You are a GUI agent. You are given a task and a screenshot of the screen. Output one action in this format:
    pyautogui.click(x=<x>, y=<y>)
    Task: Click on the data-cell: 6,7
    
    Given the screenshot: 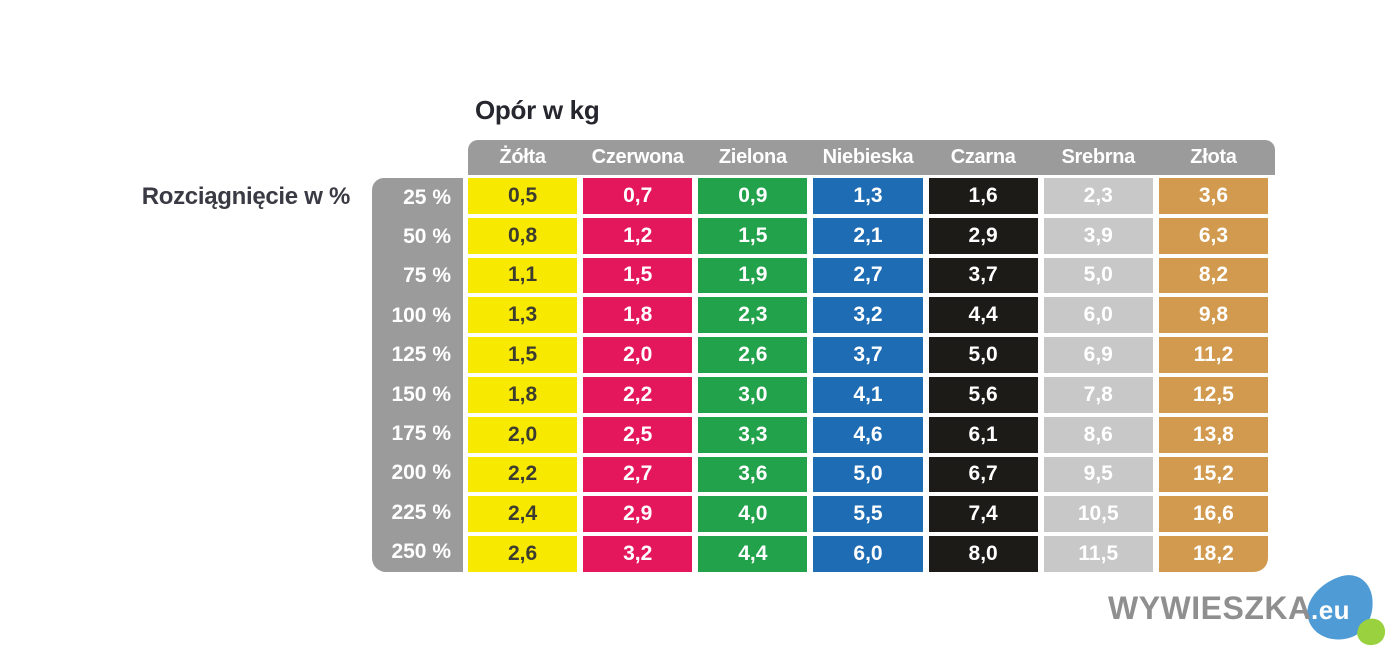 What is the action you would take?
    pyautogui.click(x=983, y=474)
    